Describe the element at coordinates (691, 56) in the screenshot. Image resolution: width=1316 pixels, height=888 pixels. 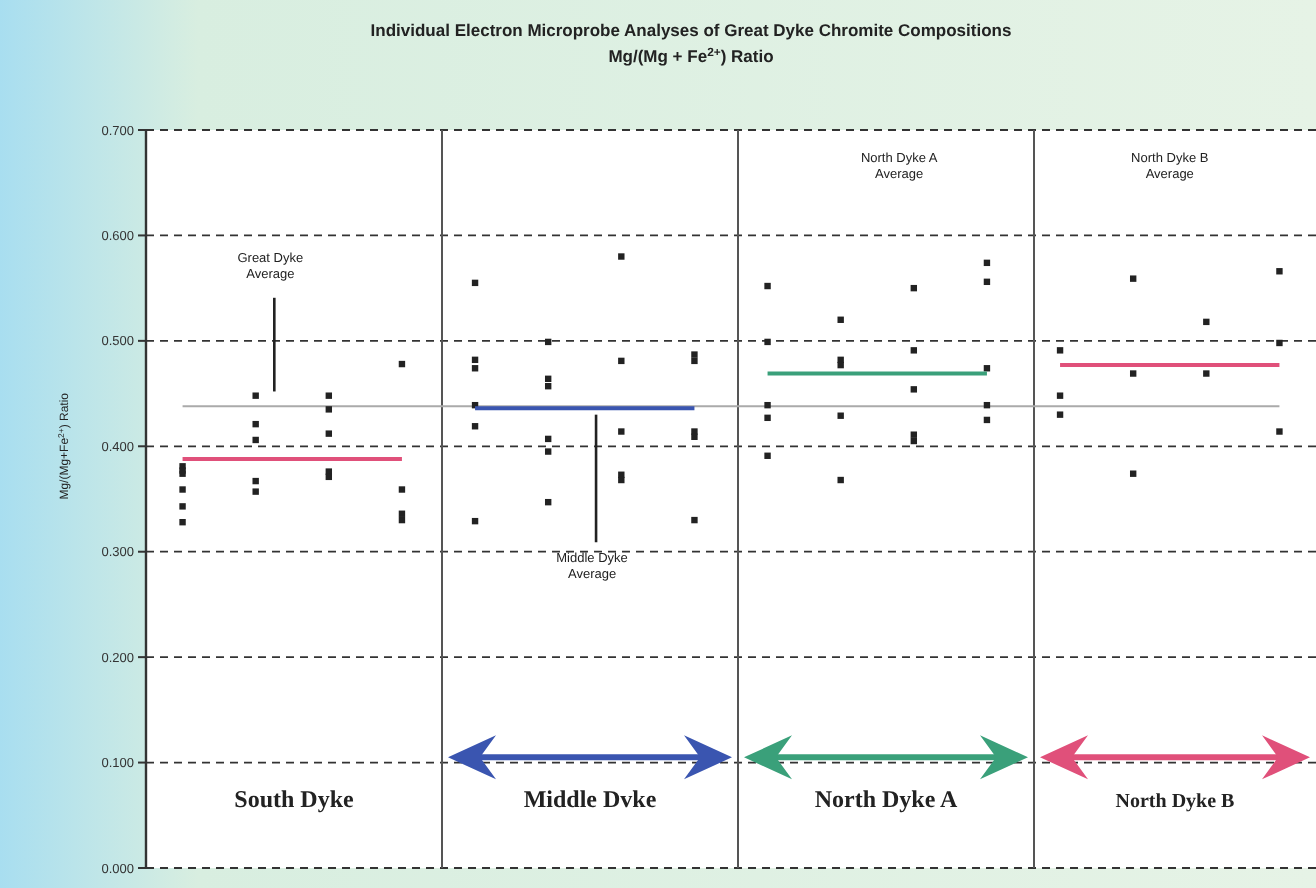
I see `chart-subtitle: Mg/(Mg + Fe$^{2+}$) Ratio` at that location.